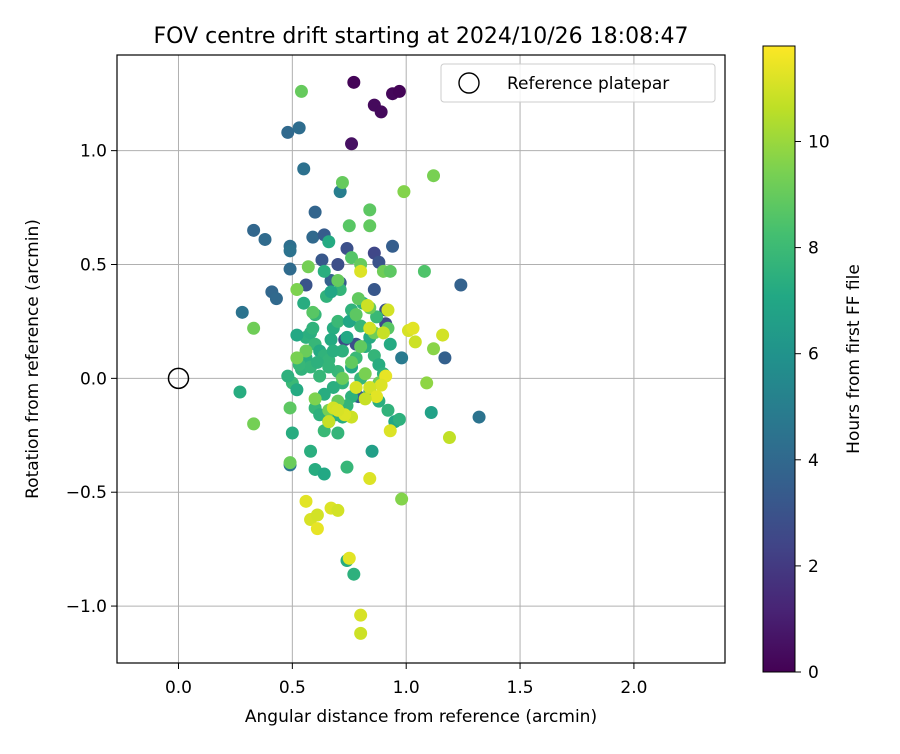 This screenshot has height=754, width=900. I want to click on colorbar-tick-label: 8, so click(813, 249).